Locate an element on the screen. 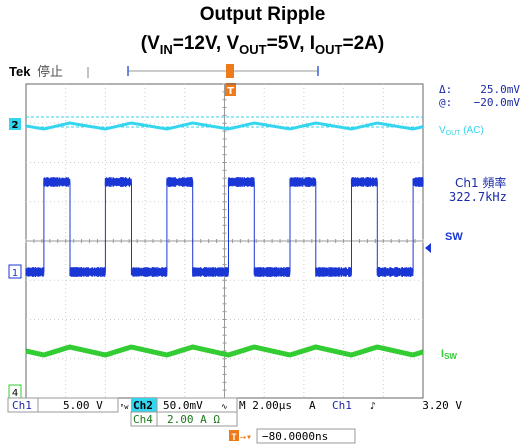  ch1-marker: 1 is located at coordinates (15, 271).